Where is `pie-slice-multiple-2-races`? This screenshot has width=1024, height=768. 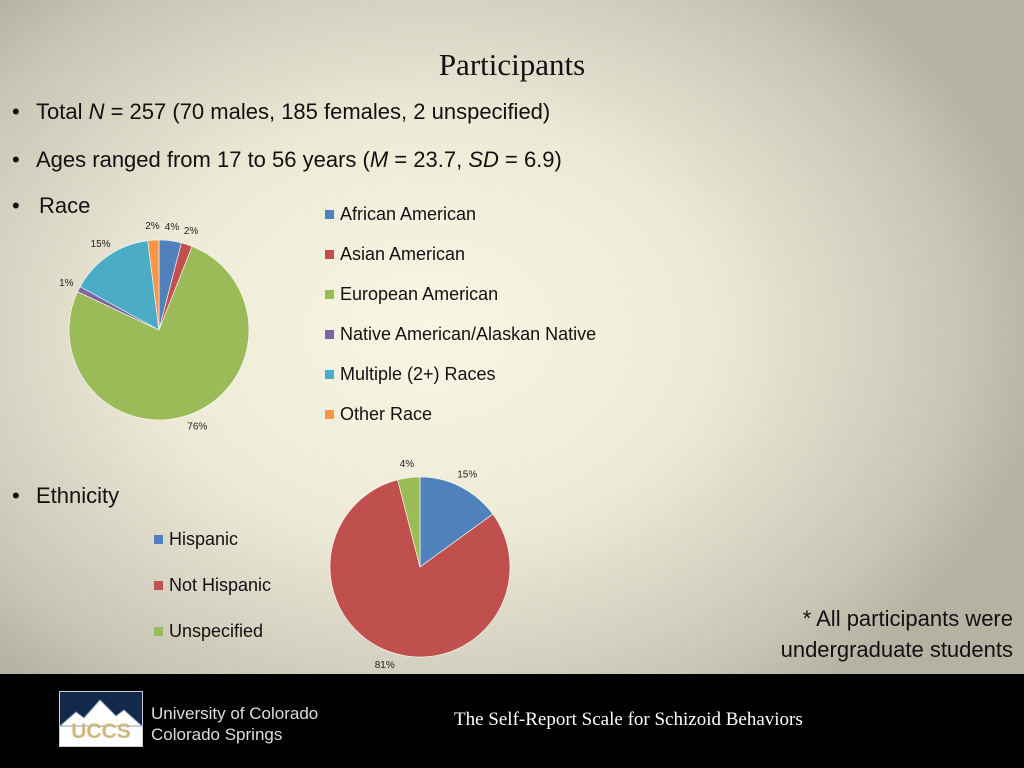 pie-slice-multiple-2-races is located at coordinates (119, 285).